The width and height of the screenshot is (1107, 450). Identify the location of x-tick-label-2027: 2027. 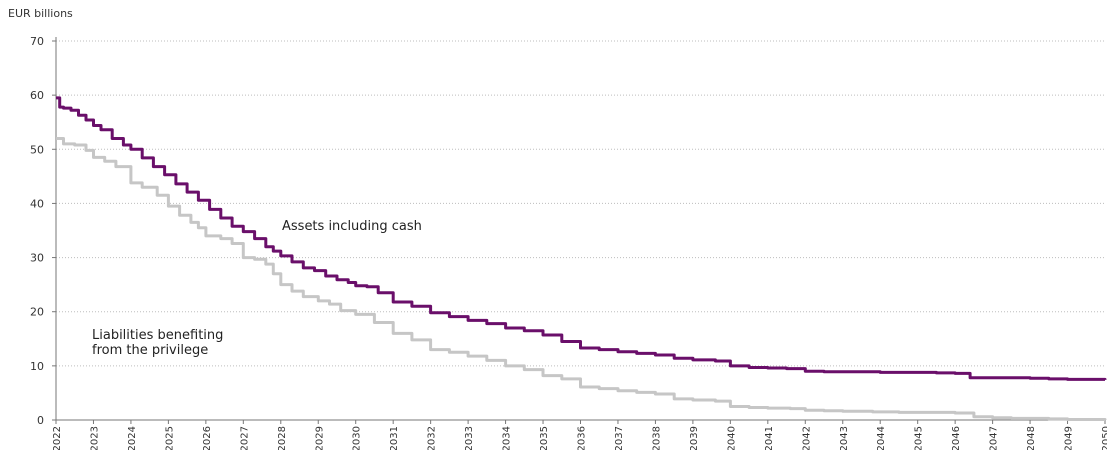
(244, 438).